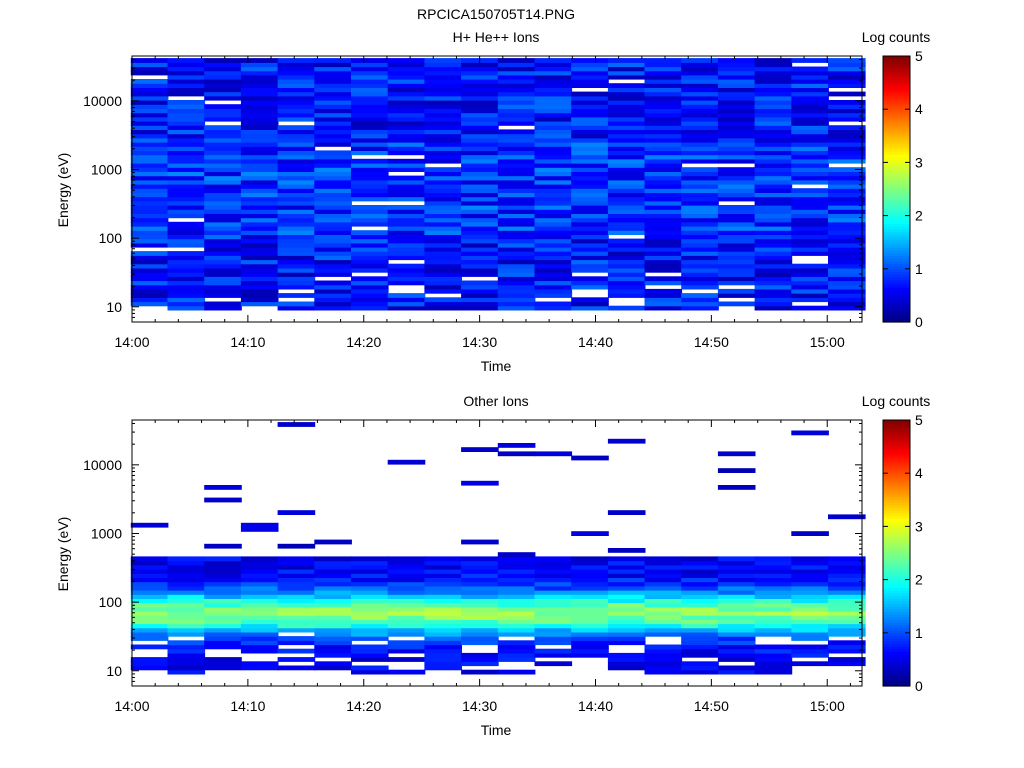 Image resolution: width=1024 pixels, height=768 pixels. I want to click on colorbar-tick-label: 3, so click(919, 162).